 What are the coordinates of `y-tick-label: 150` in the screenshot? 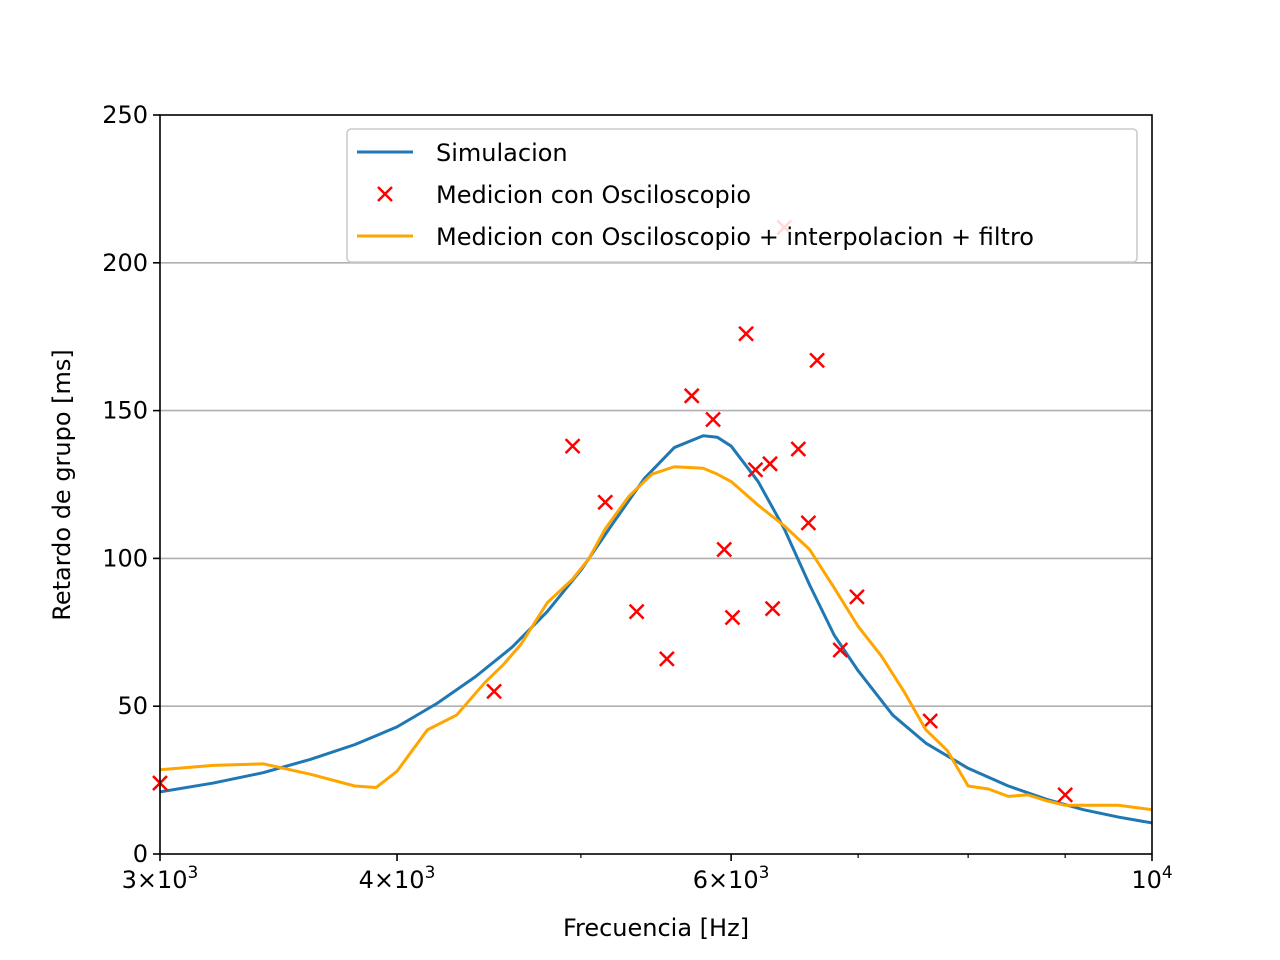 It's located at (125, 411).